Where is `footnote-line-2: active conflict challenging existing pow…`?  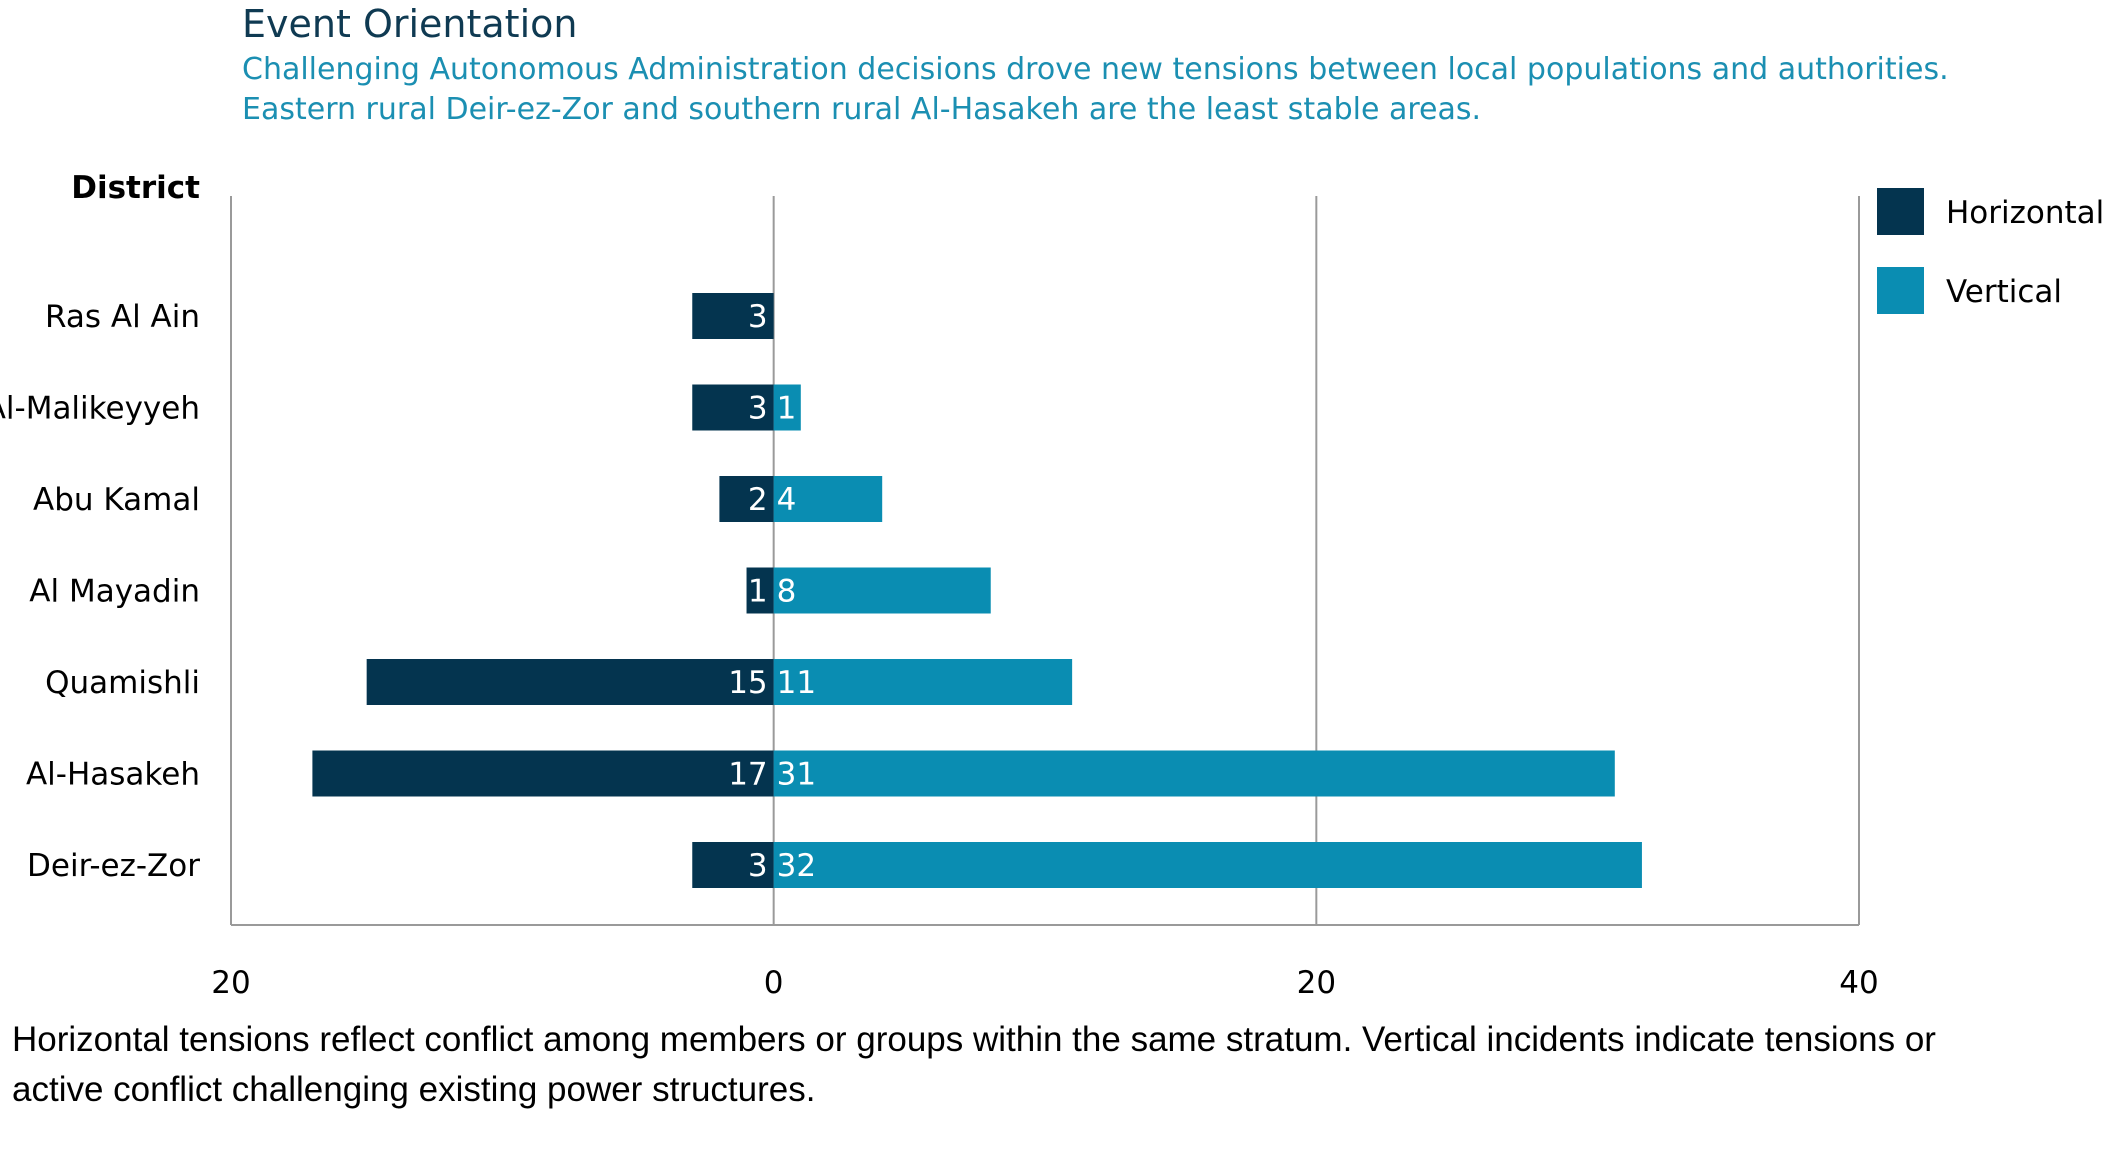
footnote-line-2: active conflict challenging existing pow… is located at coordinates (414, 1089).